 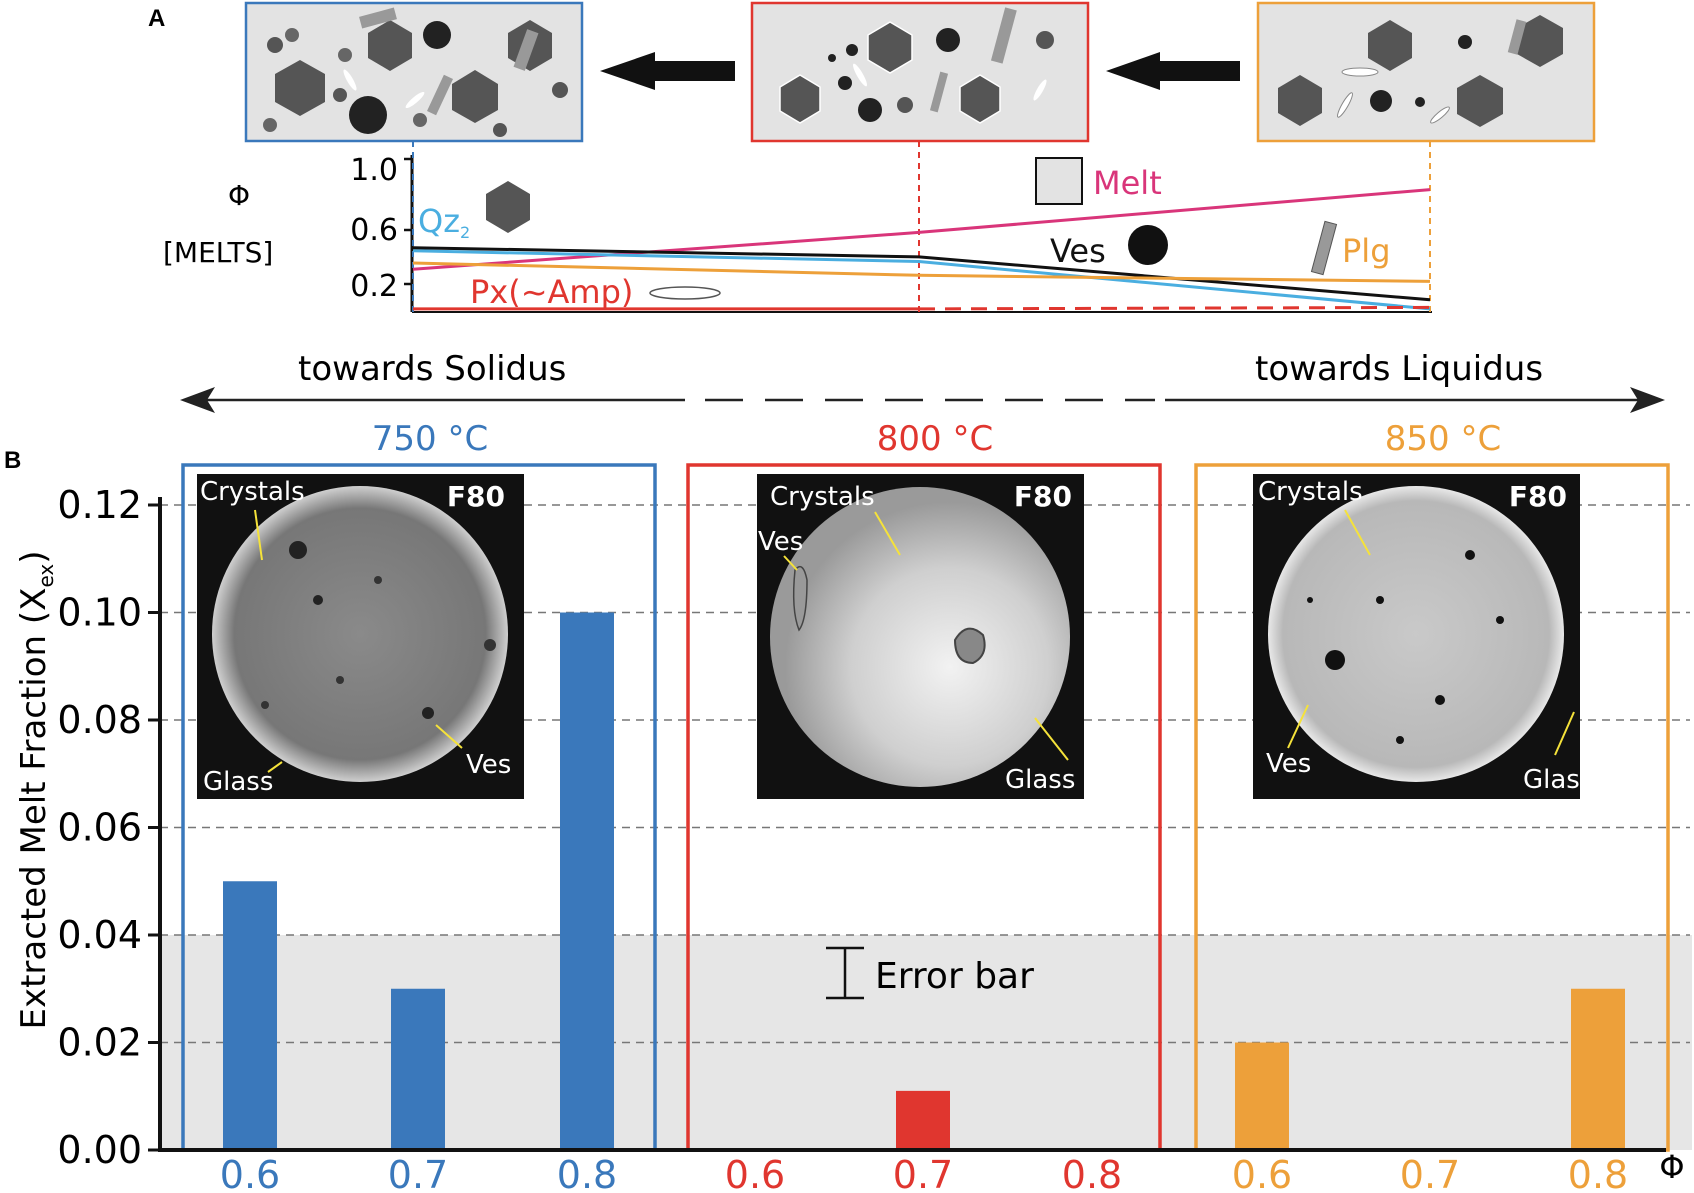 I want to click on panel-b-letter: B, so click(x=12, y=460).